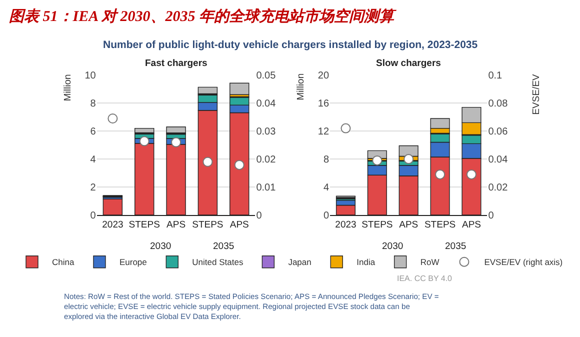 Image resolution: width=580 pixels, height=337 pixels. What do you see at coordinates (290, 45) in the screenshot?
I see `text: Number of public light-duty vehicle chargers installed by region, 2023-2035` at bounding box center [290, 45].